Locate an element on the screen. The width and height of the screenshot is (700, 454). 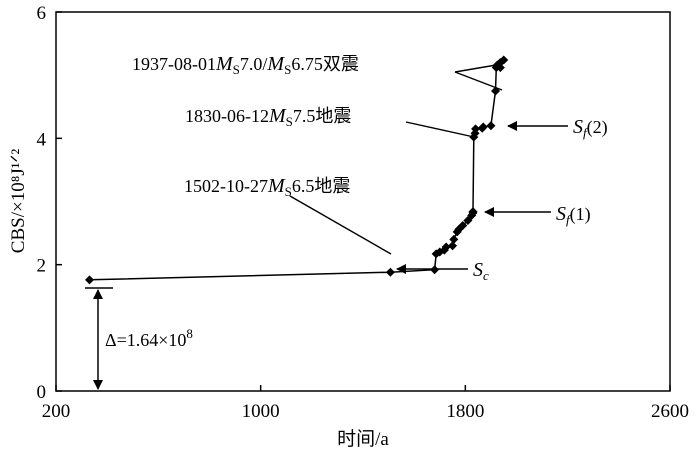
y-tick-label: 2 is located at coordinates (42, 266).